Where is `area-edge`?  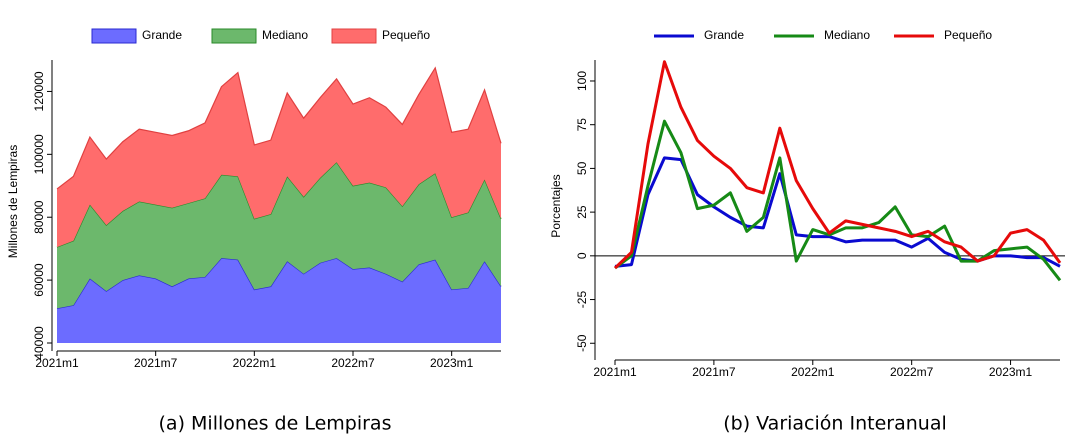 area-edge is located at coordinates (279, 128).